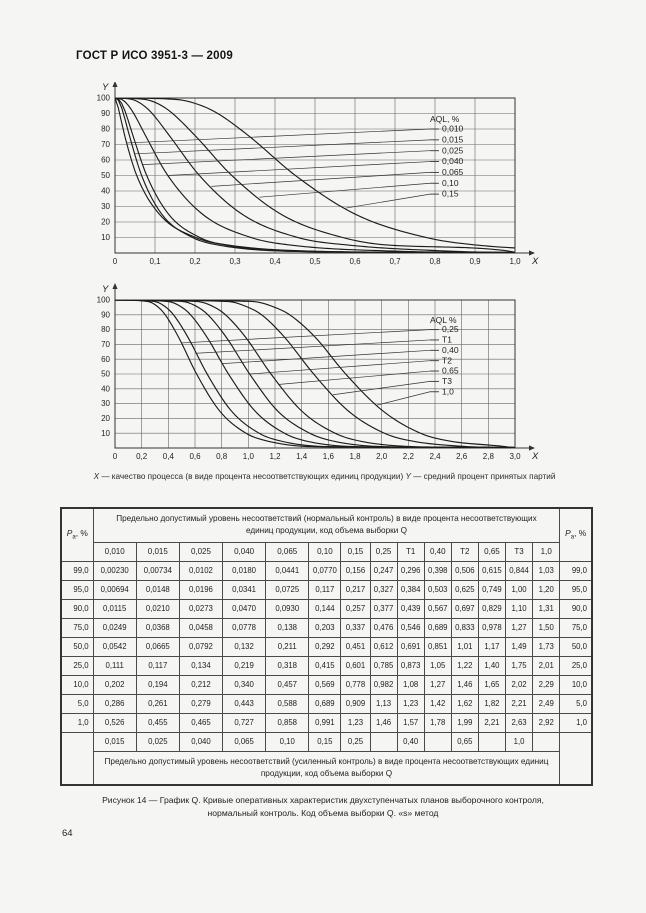 The image size is (646, 913). What do you see at coordinates (355, 741) in the screenshot?
I see `tightened-aql-cell: 0,25` at bounding box center [355, 741].